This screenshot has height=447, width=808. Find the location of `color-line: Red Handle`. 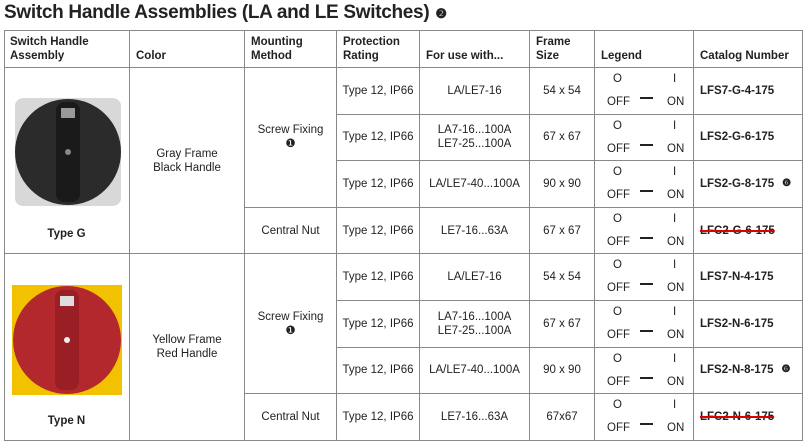

color-line: Red Handle is located at coordinates (187, 354).